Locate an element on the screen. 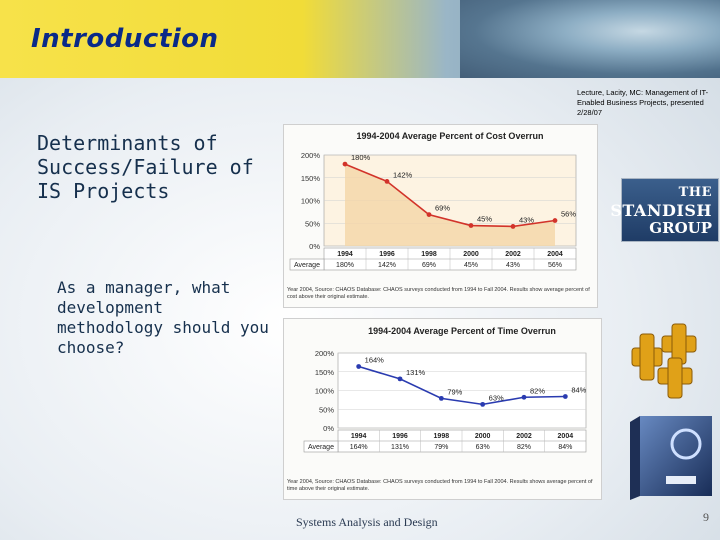  data-label: 79% is located at coordinates (454, 391).